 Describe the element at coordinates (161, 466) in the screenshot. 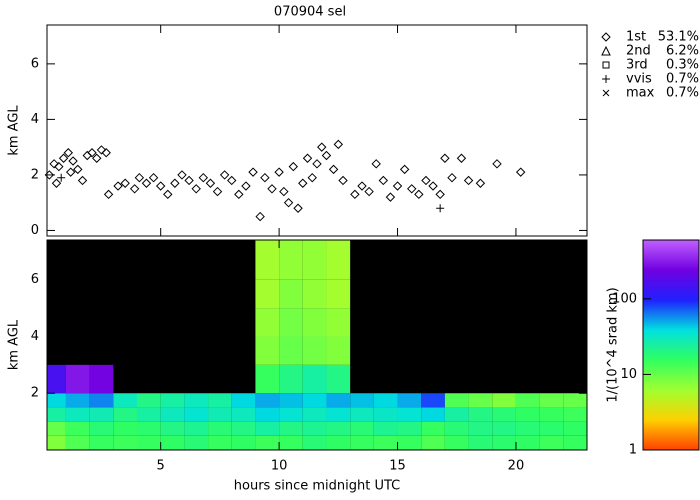

I see `x-tick-label: 5` at that location.